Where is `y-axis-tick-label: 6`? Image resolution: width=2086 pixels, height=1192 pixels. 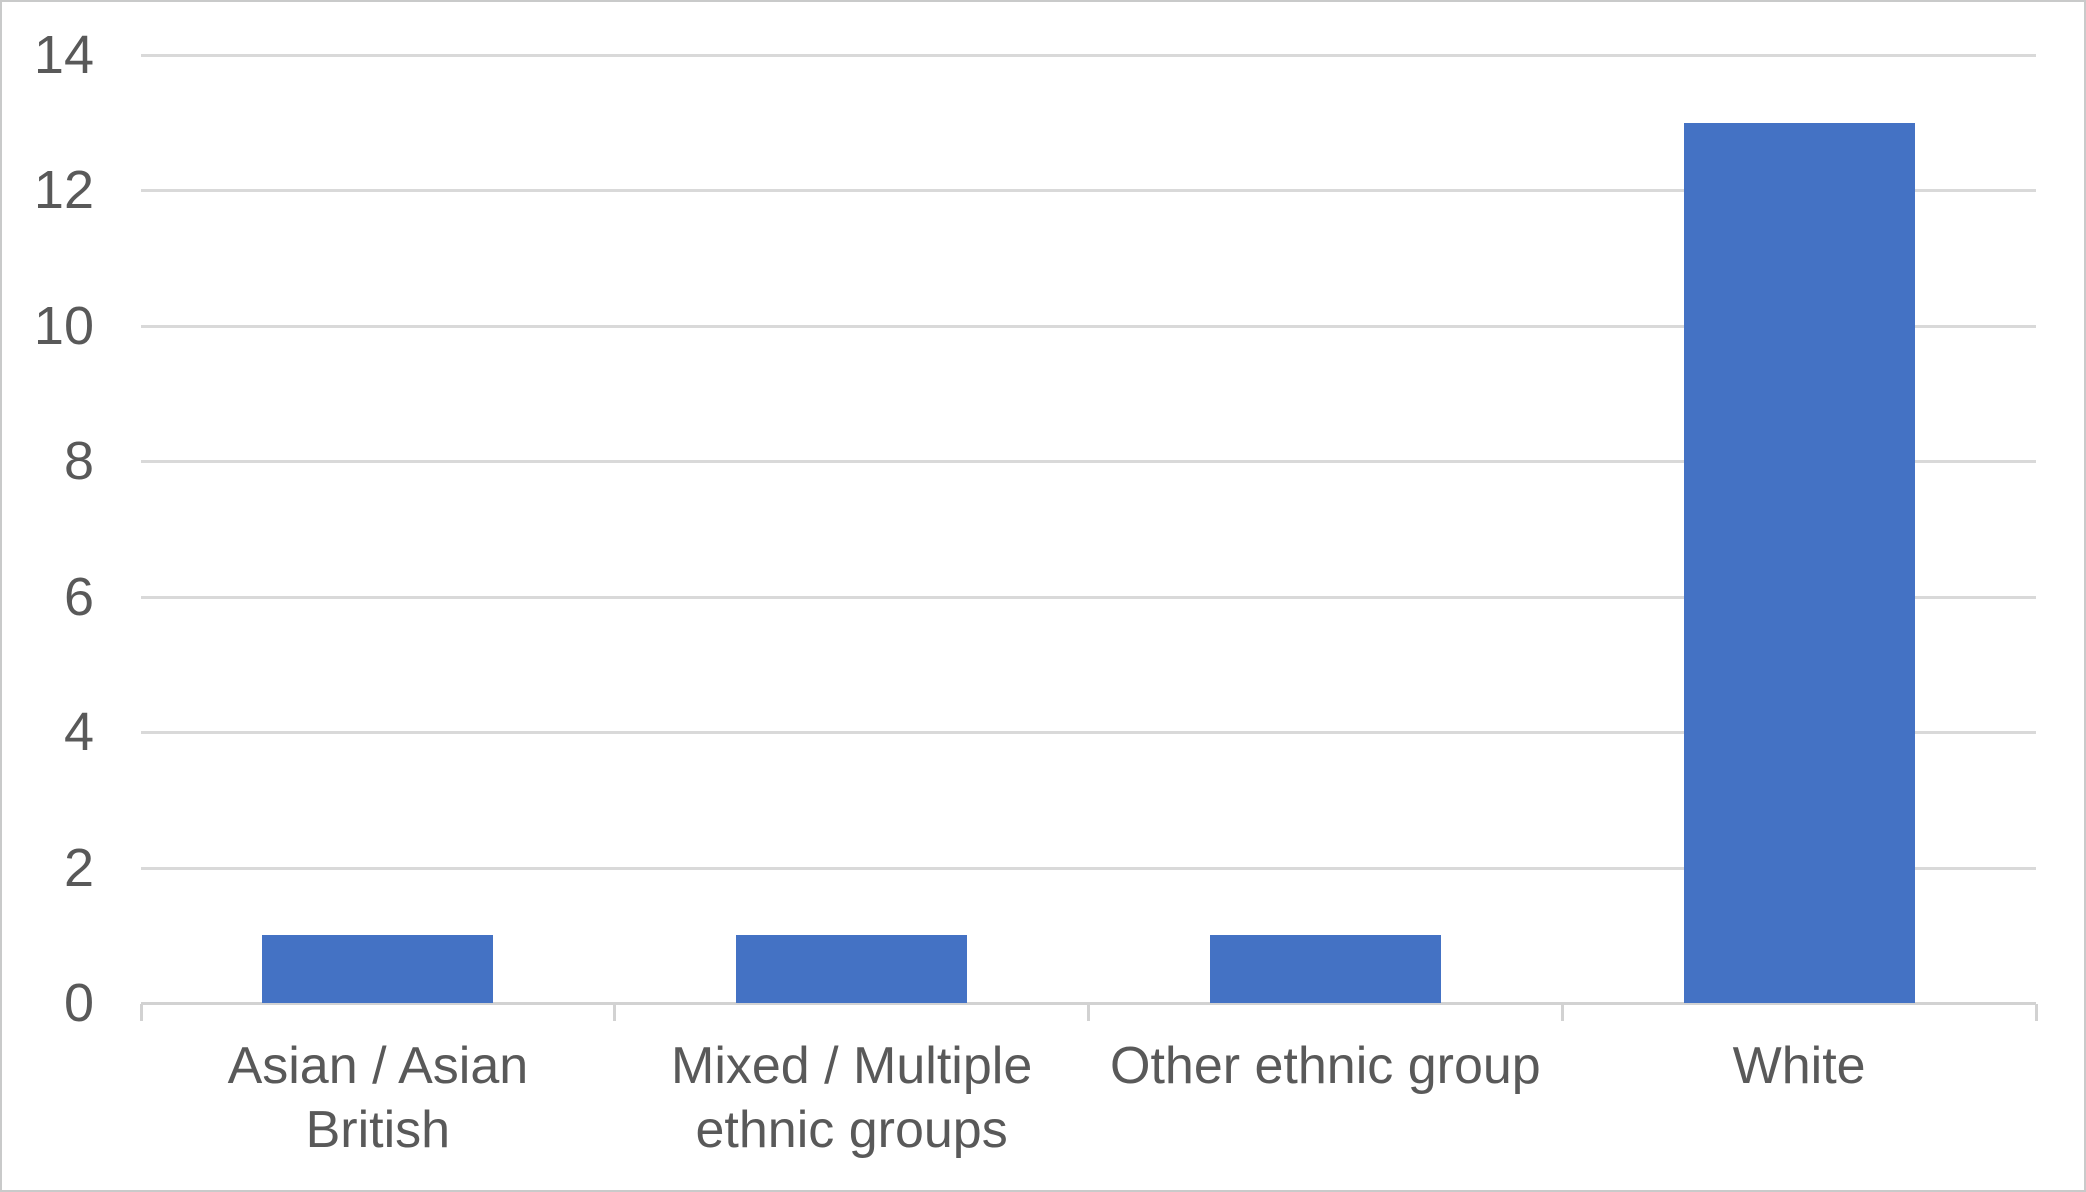 y-axis-tick-label: 6 is located at coordinates (78, 596).